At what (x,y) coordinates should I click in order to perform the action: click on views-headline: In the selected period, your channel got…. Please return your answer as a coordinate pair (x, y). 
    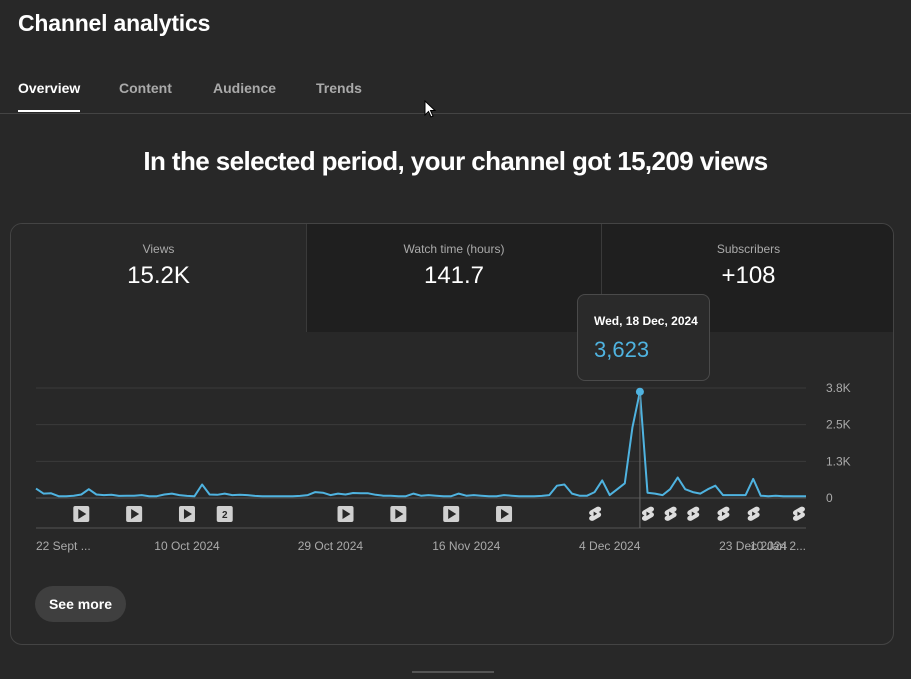
    Looking at the image, I should click on (455, 161).